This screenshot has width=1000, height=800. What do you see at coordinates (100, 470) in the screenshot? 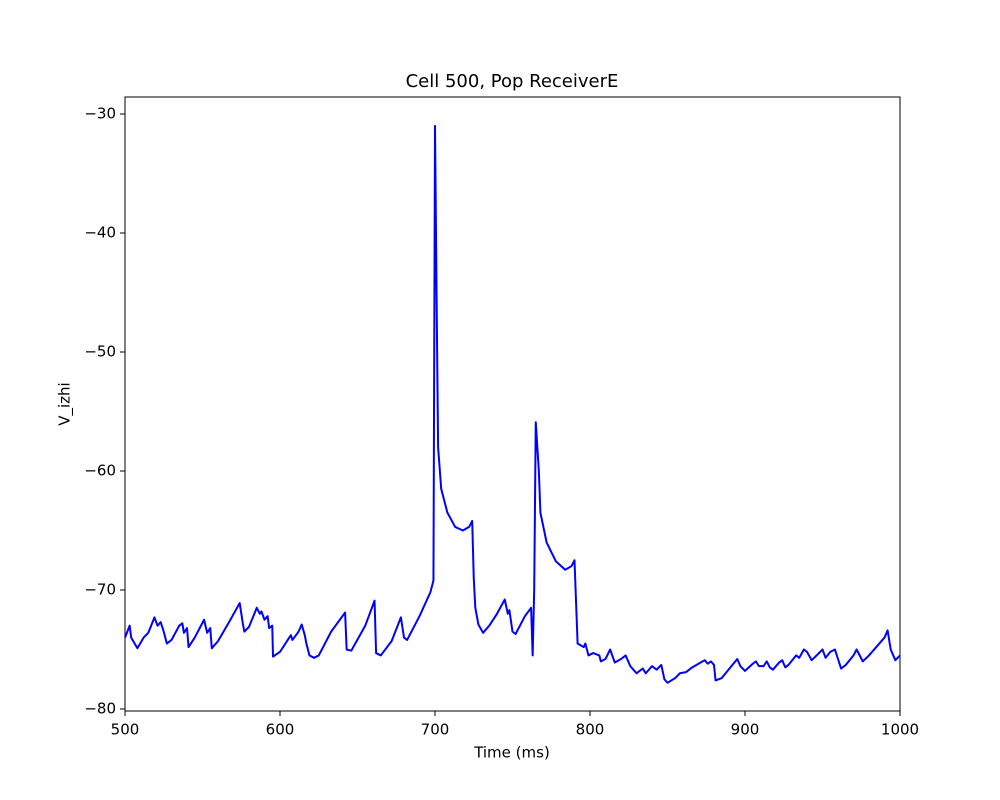
I see `y-tick-label: −60` at bounding box center [100, 470].